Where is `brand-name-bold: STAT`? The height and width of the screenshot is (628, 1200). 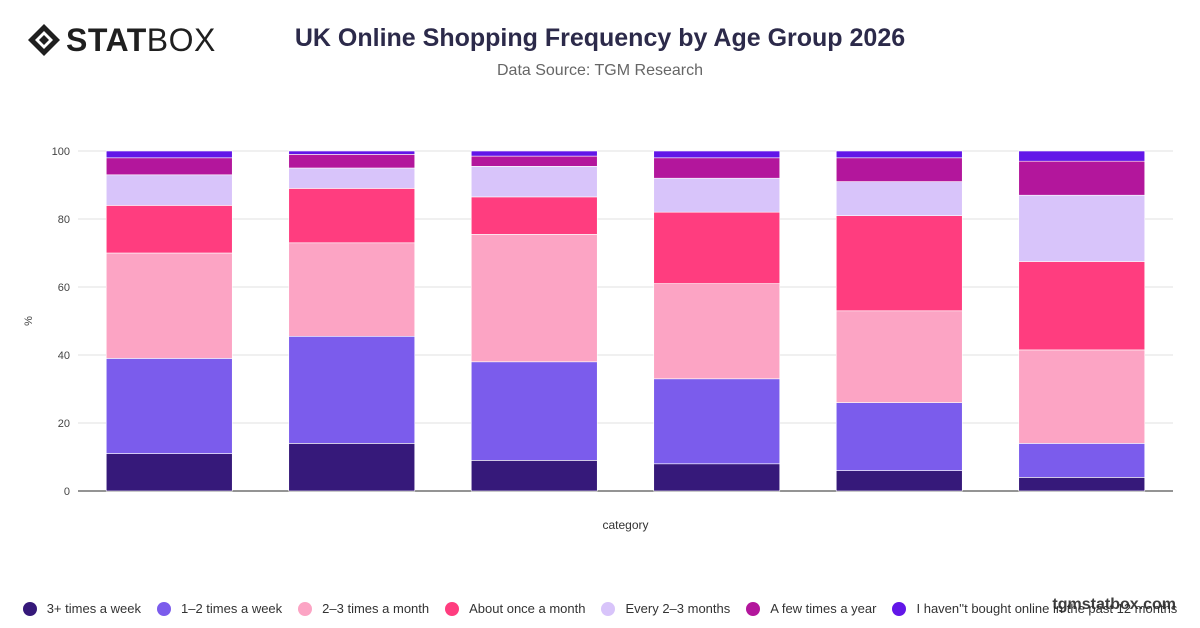 brand-name-bold: STAT is located at coordinates (106, 40).